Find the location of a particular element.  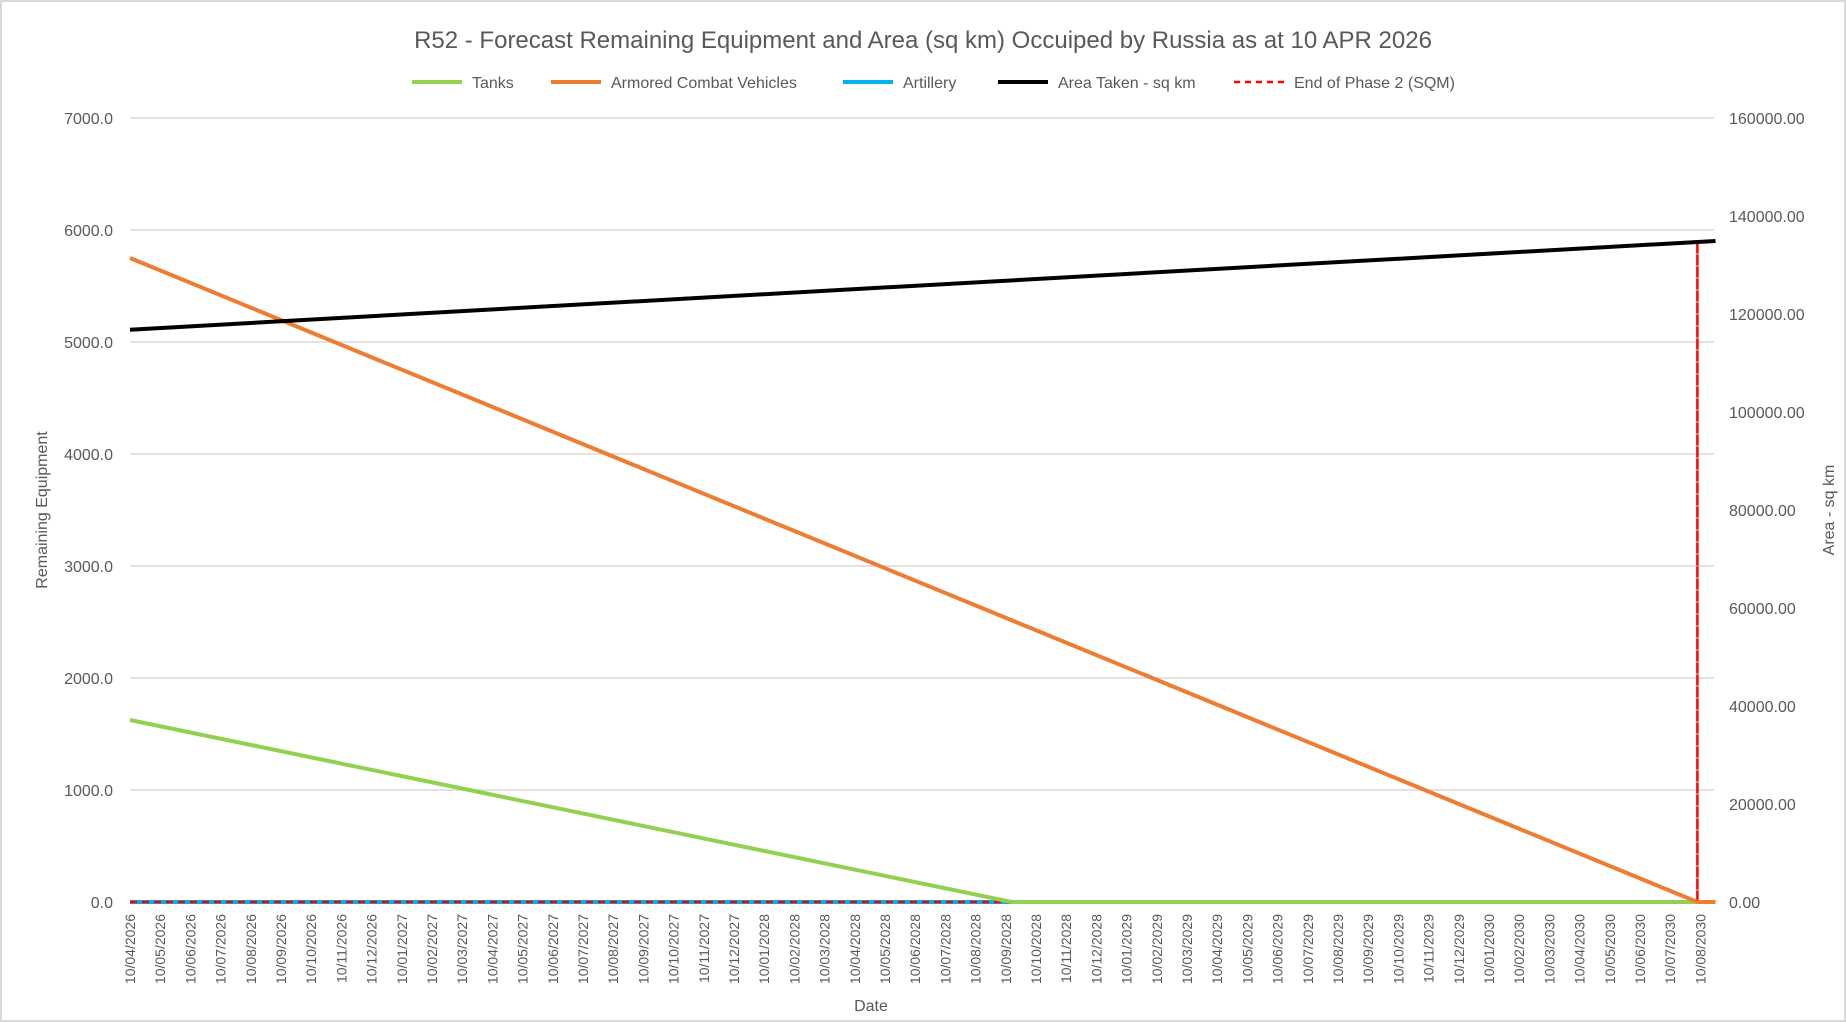

x-tick-label: 10/12/2028 is located at coordinates (1096, 949).